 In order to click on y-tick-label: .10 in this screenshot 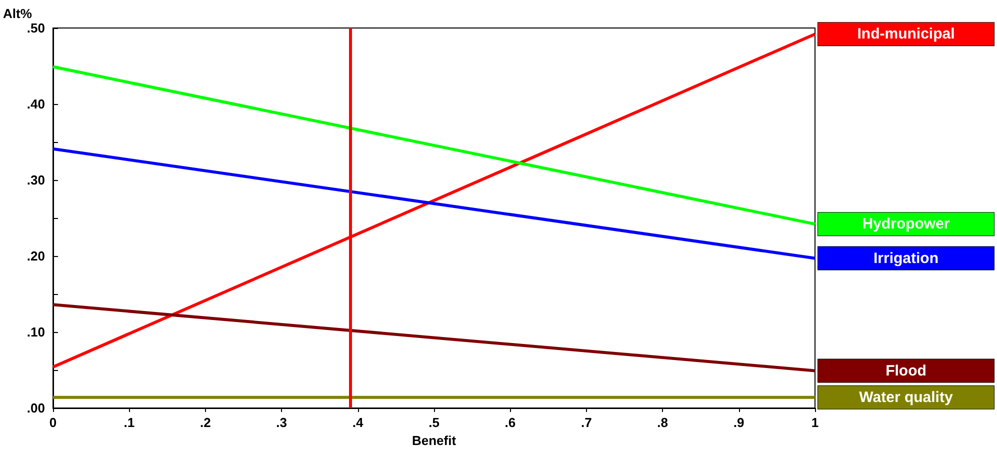, I will do `click(35, 332)`.